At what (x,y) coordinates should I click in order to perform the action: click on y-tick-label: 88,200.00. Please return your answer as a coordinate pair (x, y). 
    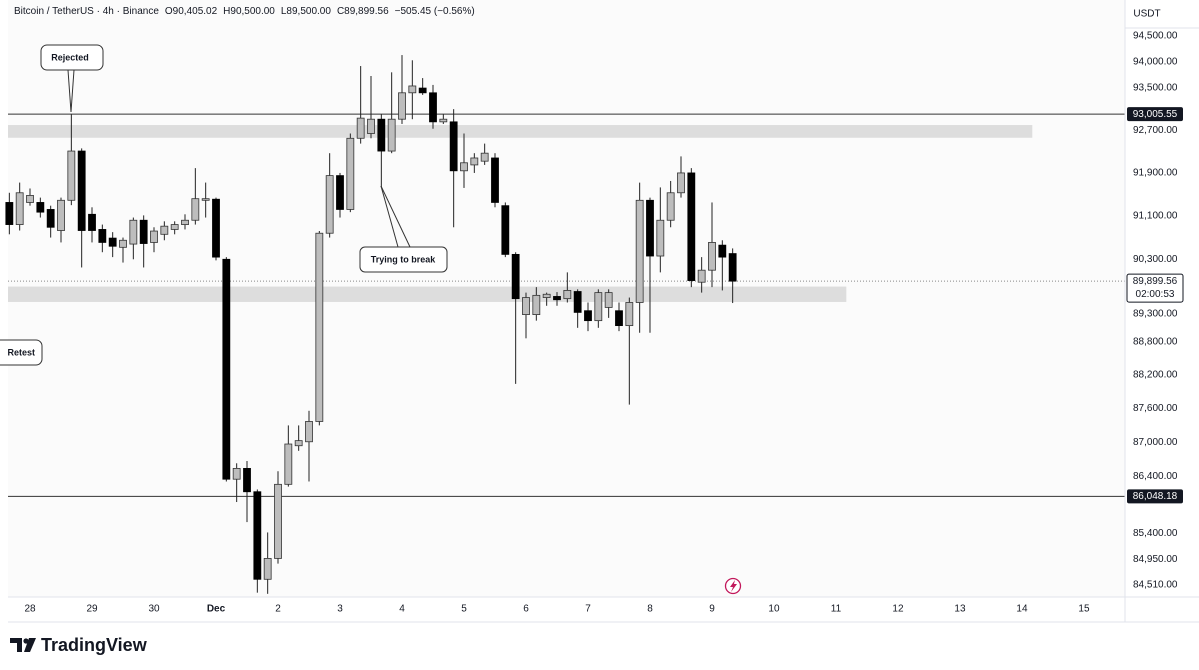
    Looking at the image, I should click on (1155, 375).